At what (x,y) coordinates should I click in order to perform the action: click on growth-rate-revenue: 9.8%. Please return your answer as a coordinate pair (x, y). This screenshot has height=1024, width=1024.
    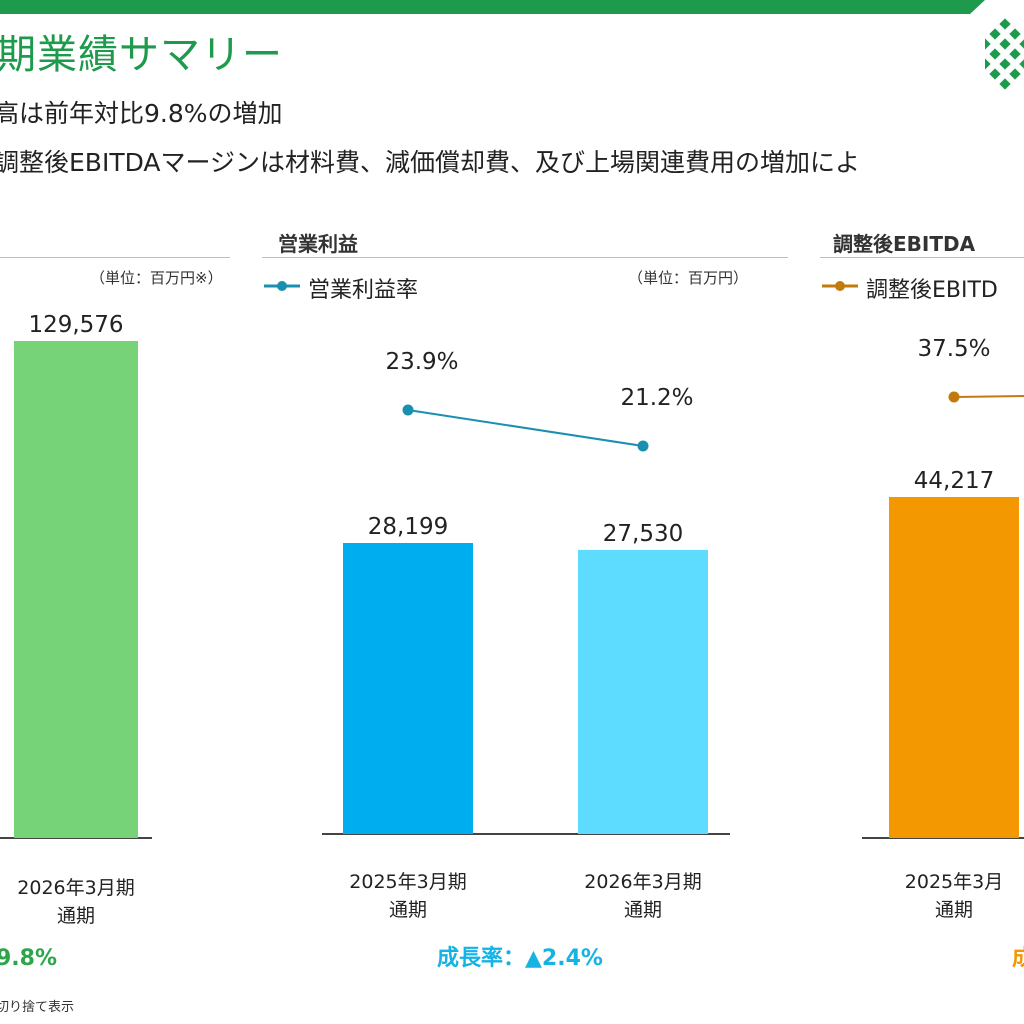
    Looking at the image, I should click on (29, 958).